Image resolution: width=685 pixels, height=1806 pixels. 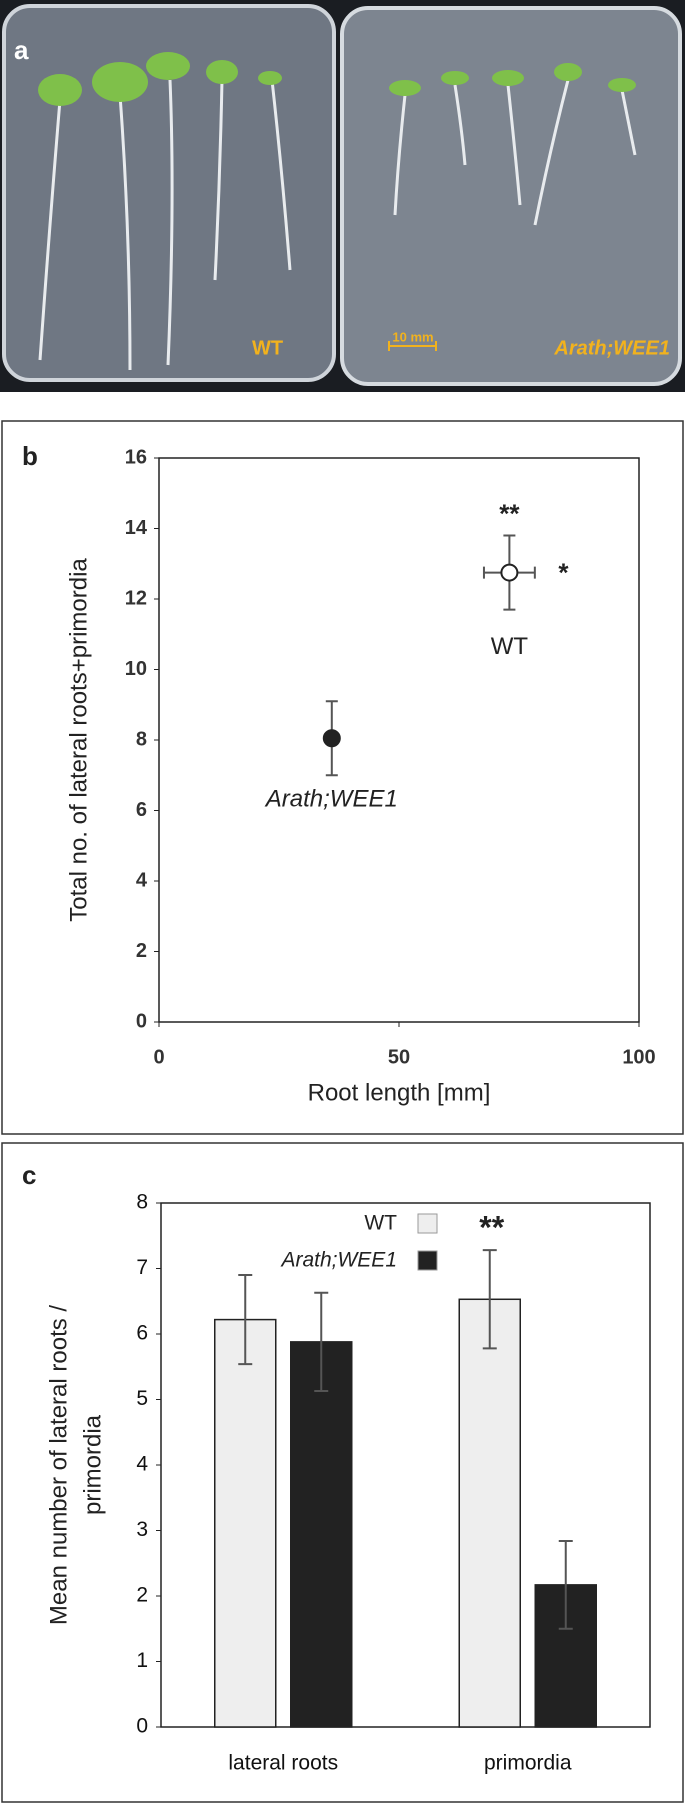 What do you see at coordinates (158, 1057) in the screenshot?
I see `x-tick-label: 0` at bounding box center [158, 1057].